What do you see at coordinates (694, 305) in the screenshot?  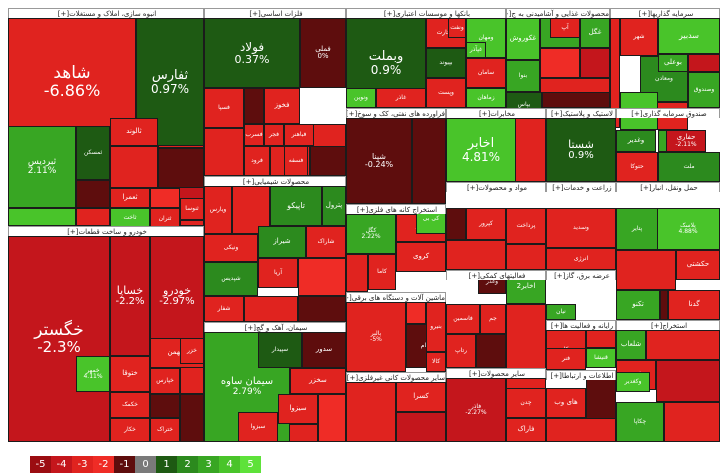 I see `stock-tile: گدنا` at bounding box center [694, 305].